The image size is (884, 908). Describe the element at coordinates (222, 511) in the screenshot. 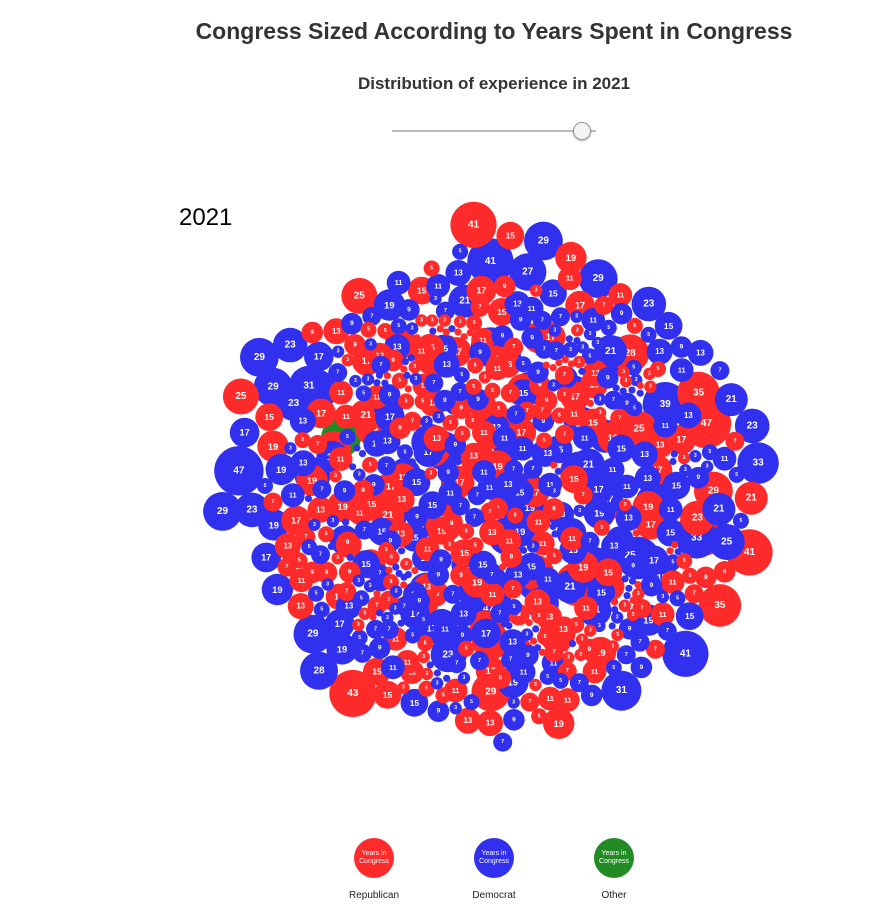

I see `member-bubble: 29` at that location.